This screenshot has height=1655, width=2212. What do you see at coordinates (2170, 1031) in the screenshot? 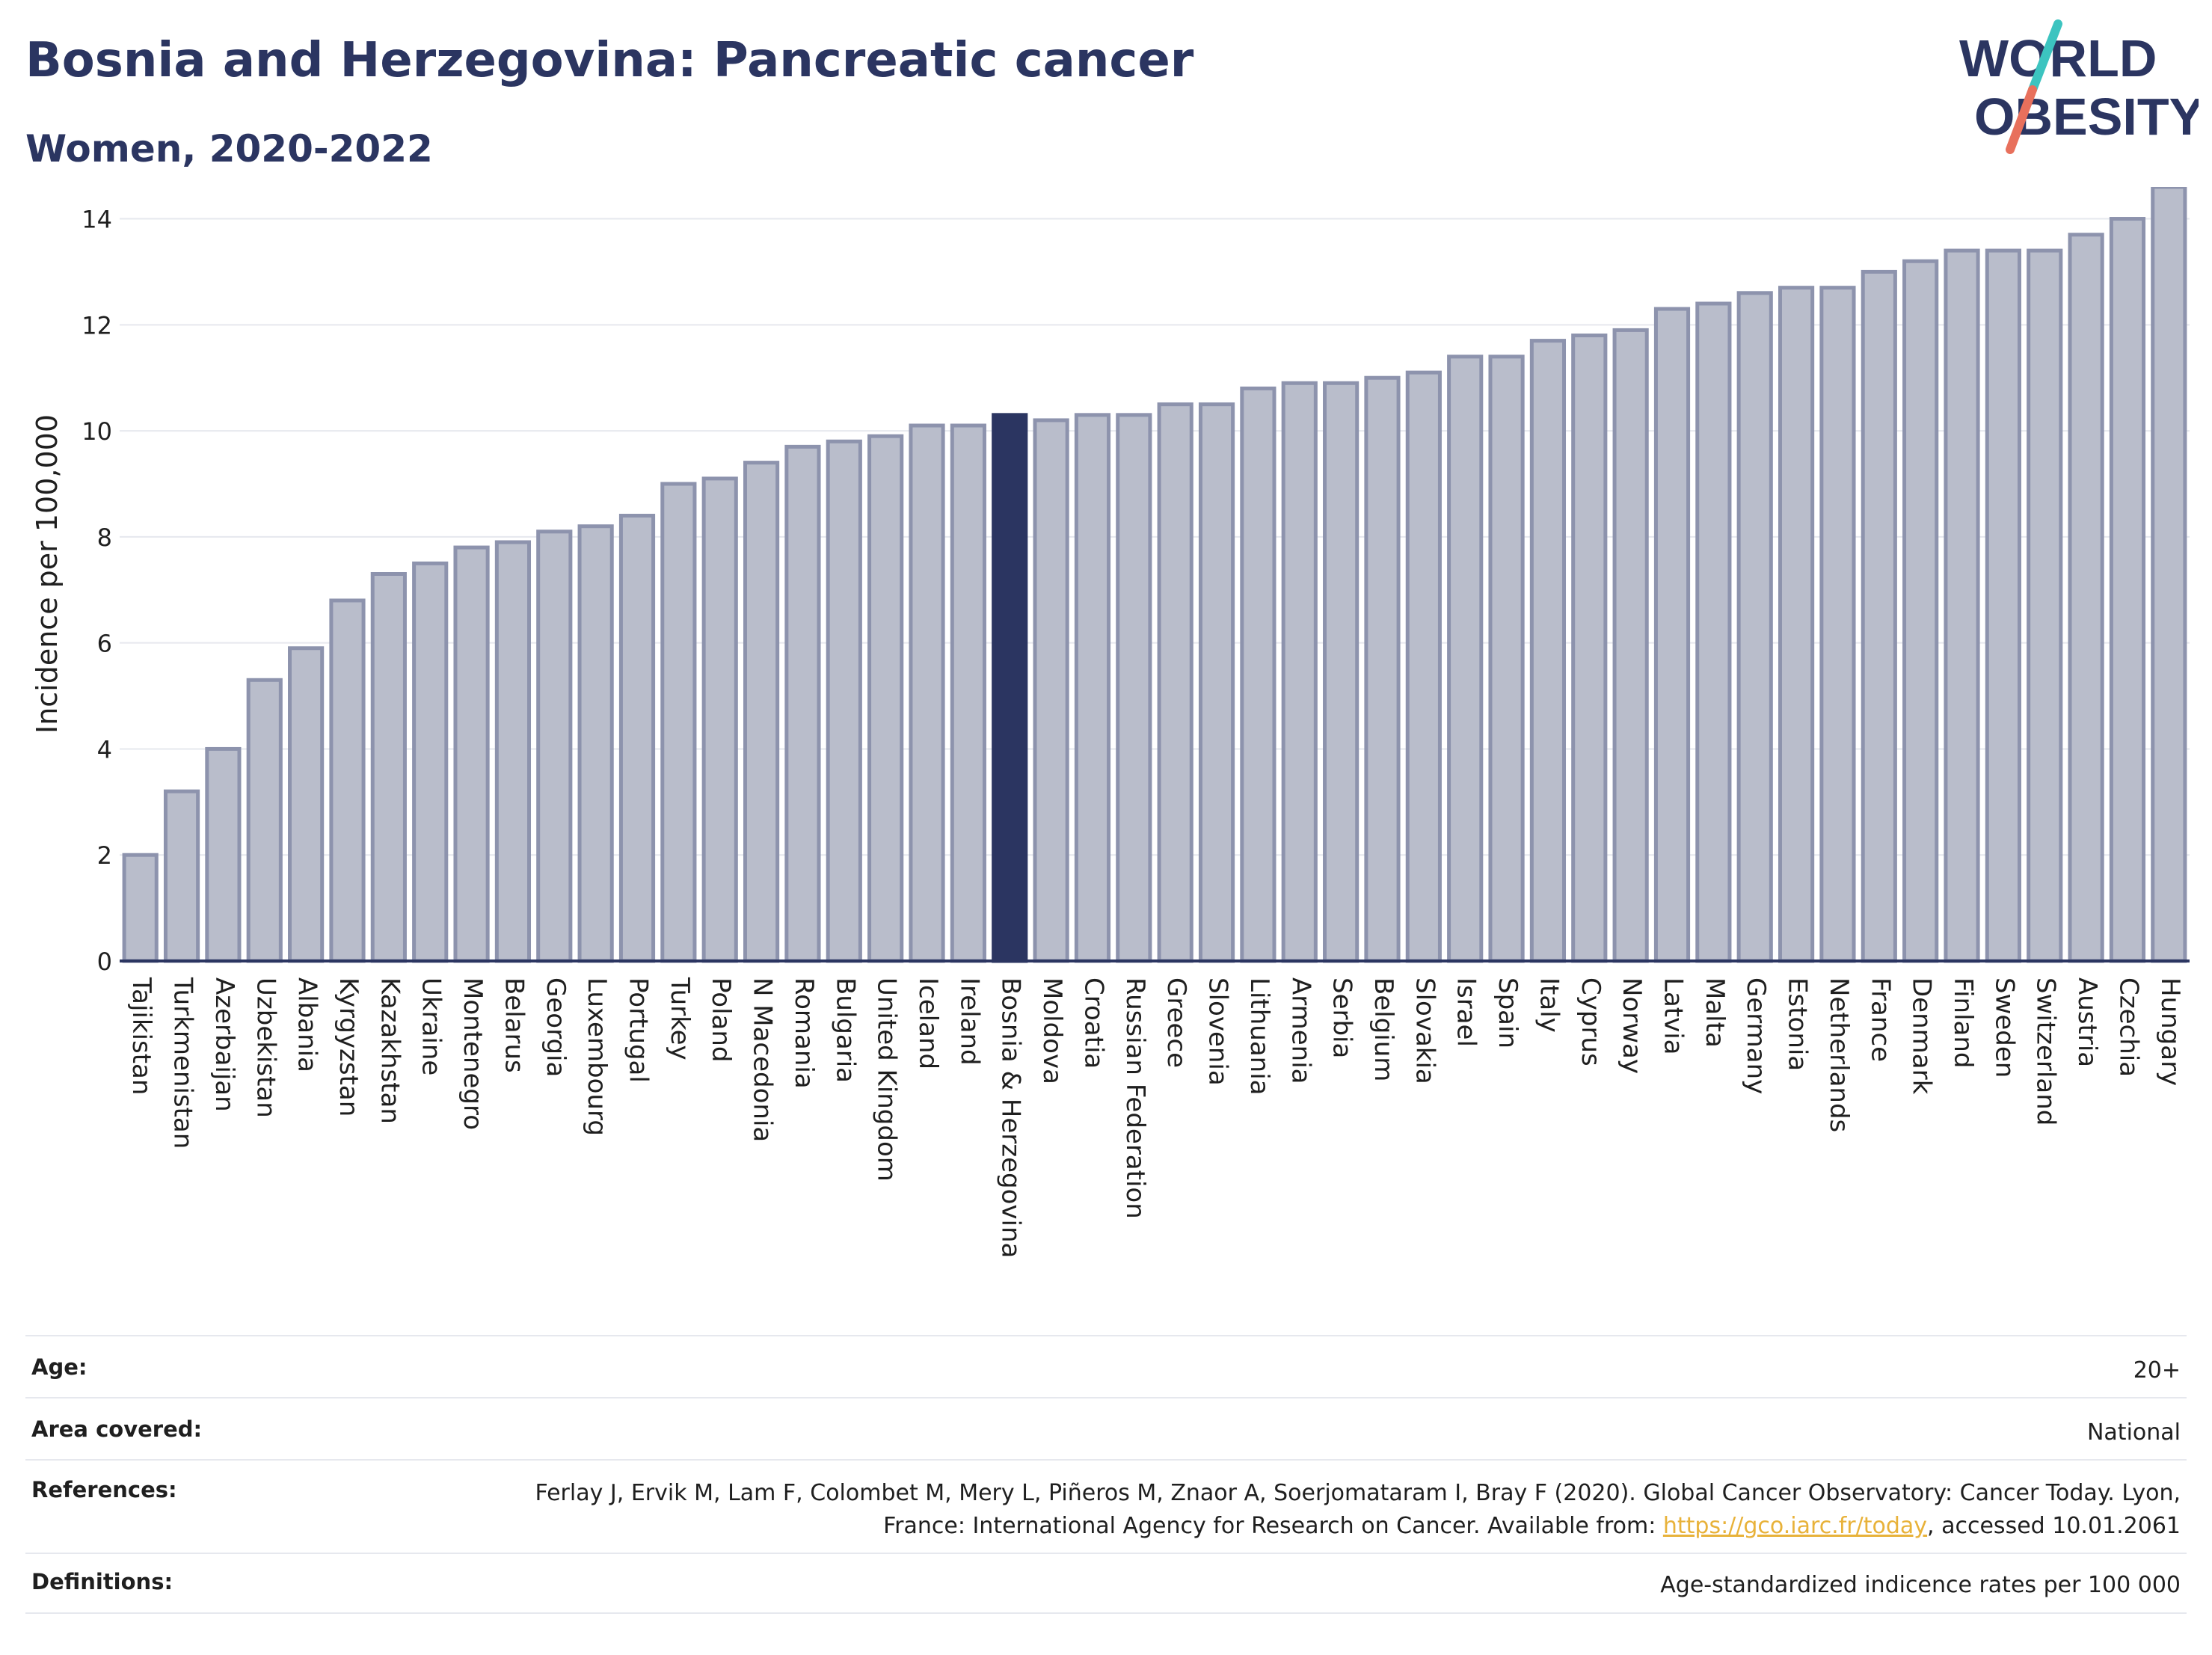
I see `x-tick-label: Hungary` at bounding box center [2170, 1031].